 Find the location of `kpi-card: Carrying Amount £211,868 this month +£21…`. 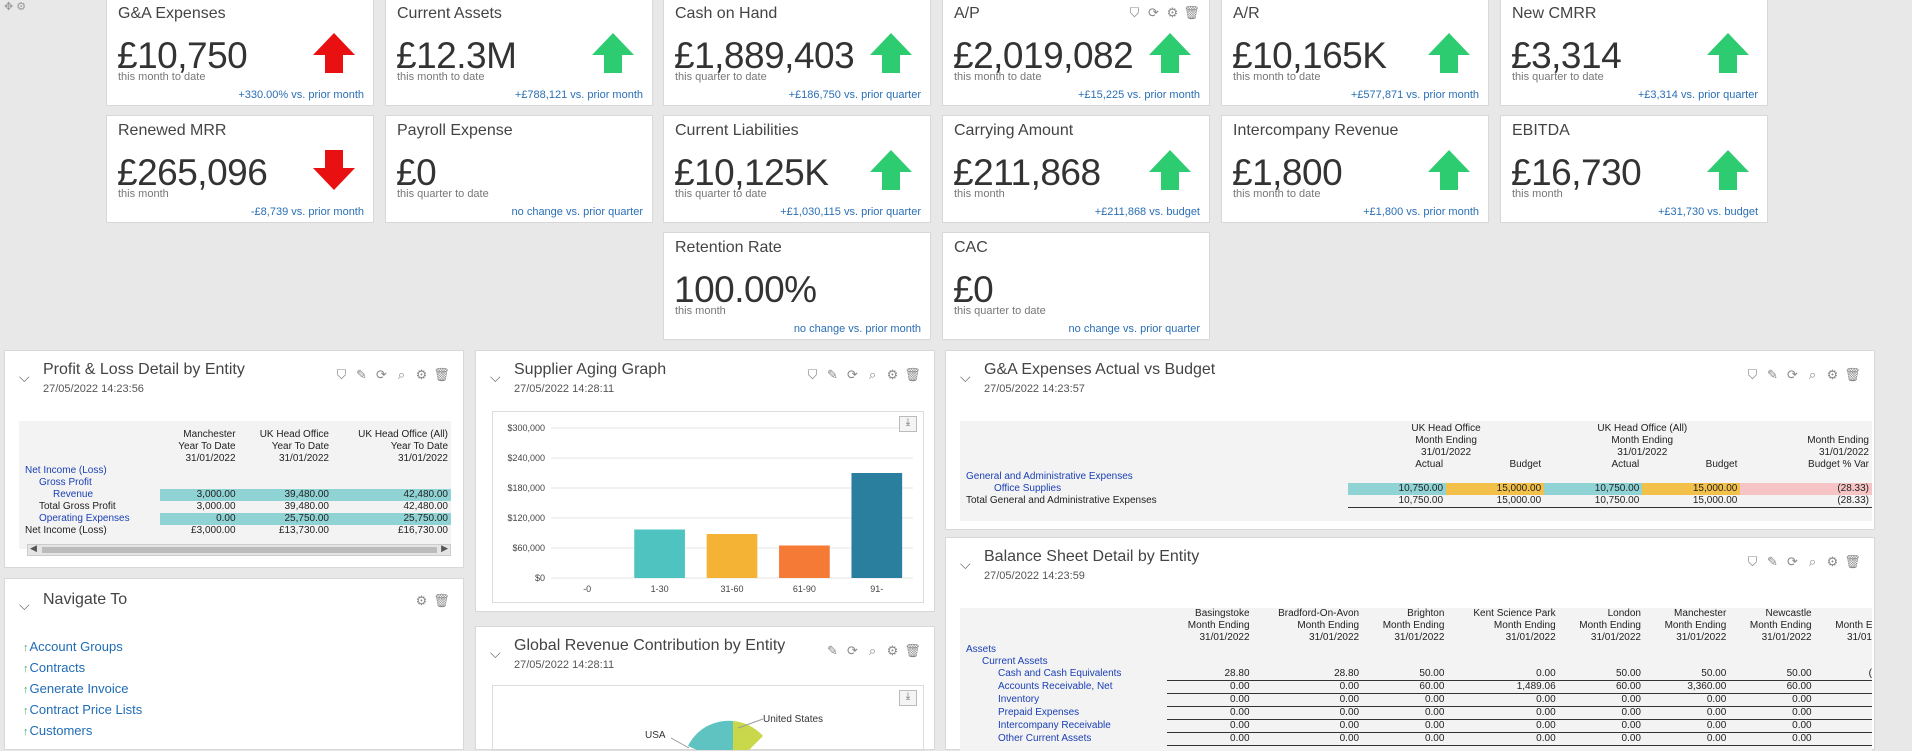

kpi-card: Carrying Amount £211,868 this month +£21… is located at coordinates (1076, 169).